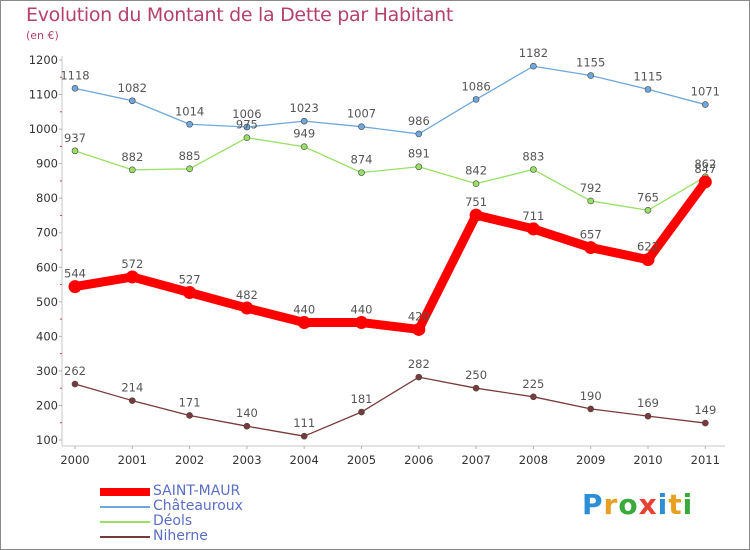 The image size is (750, 550). I want to click on x-tick-label: 2003, so click(246, 460).